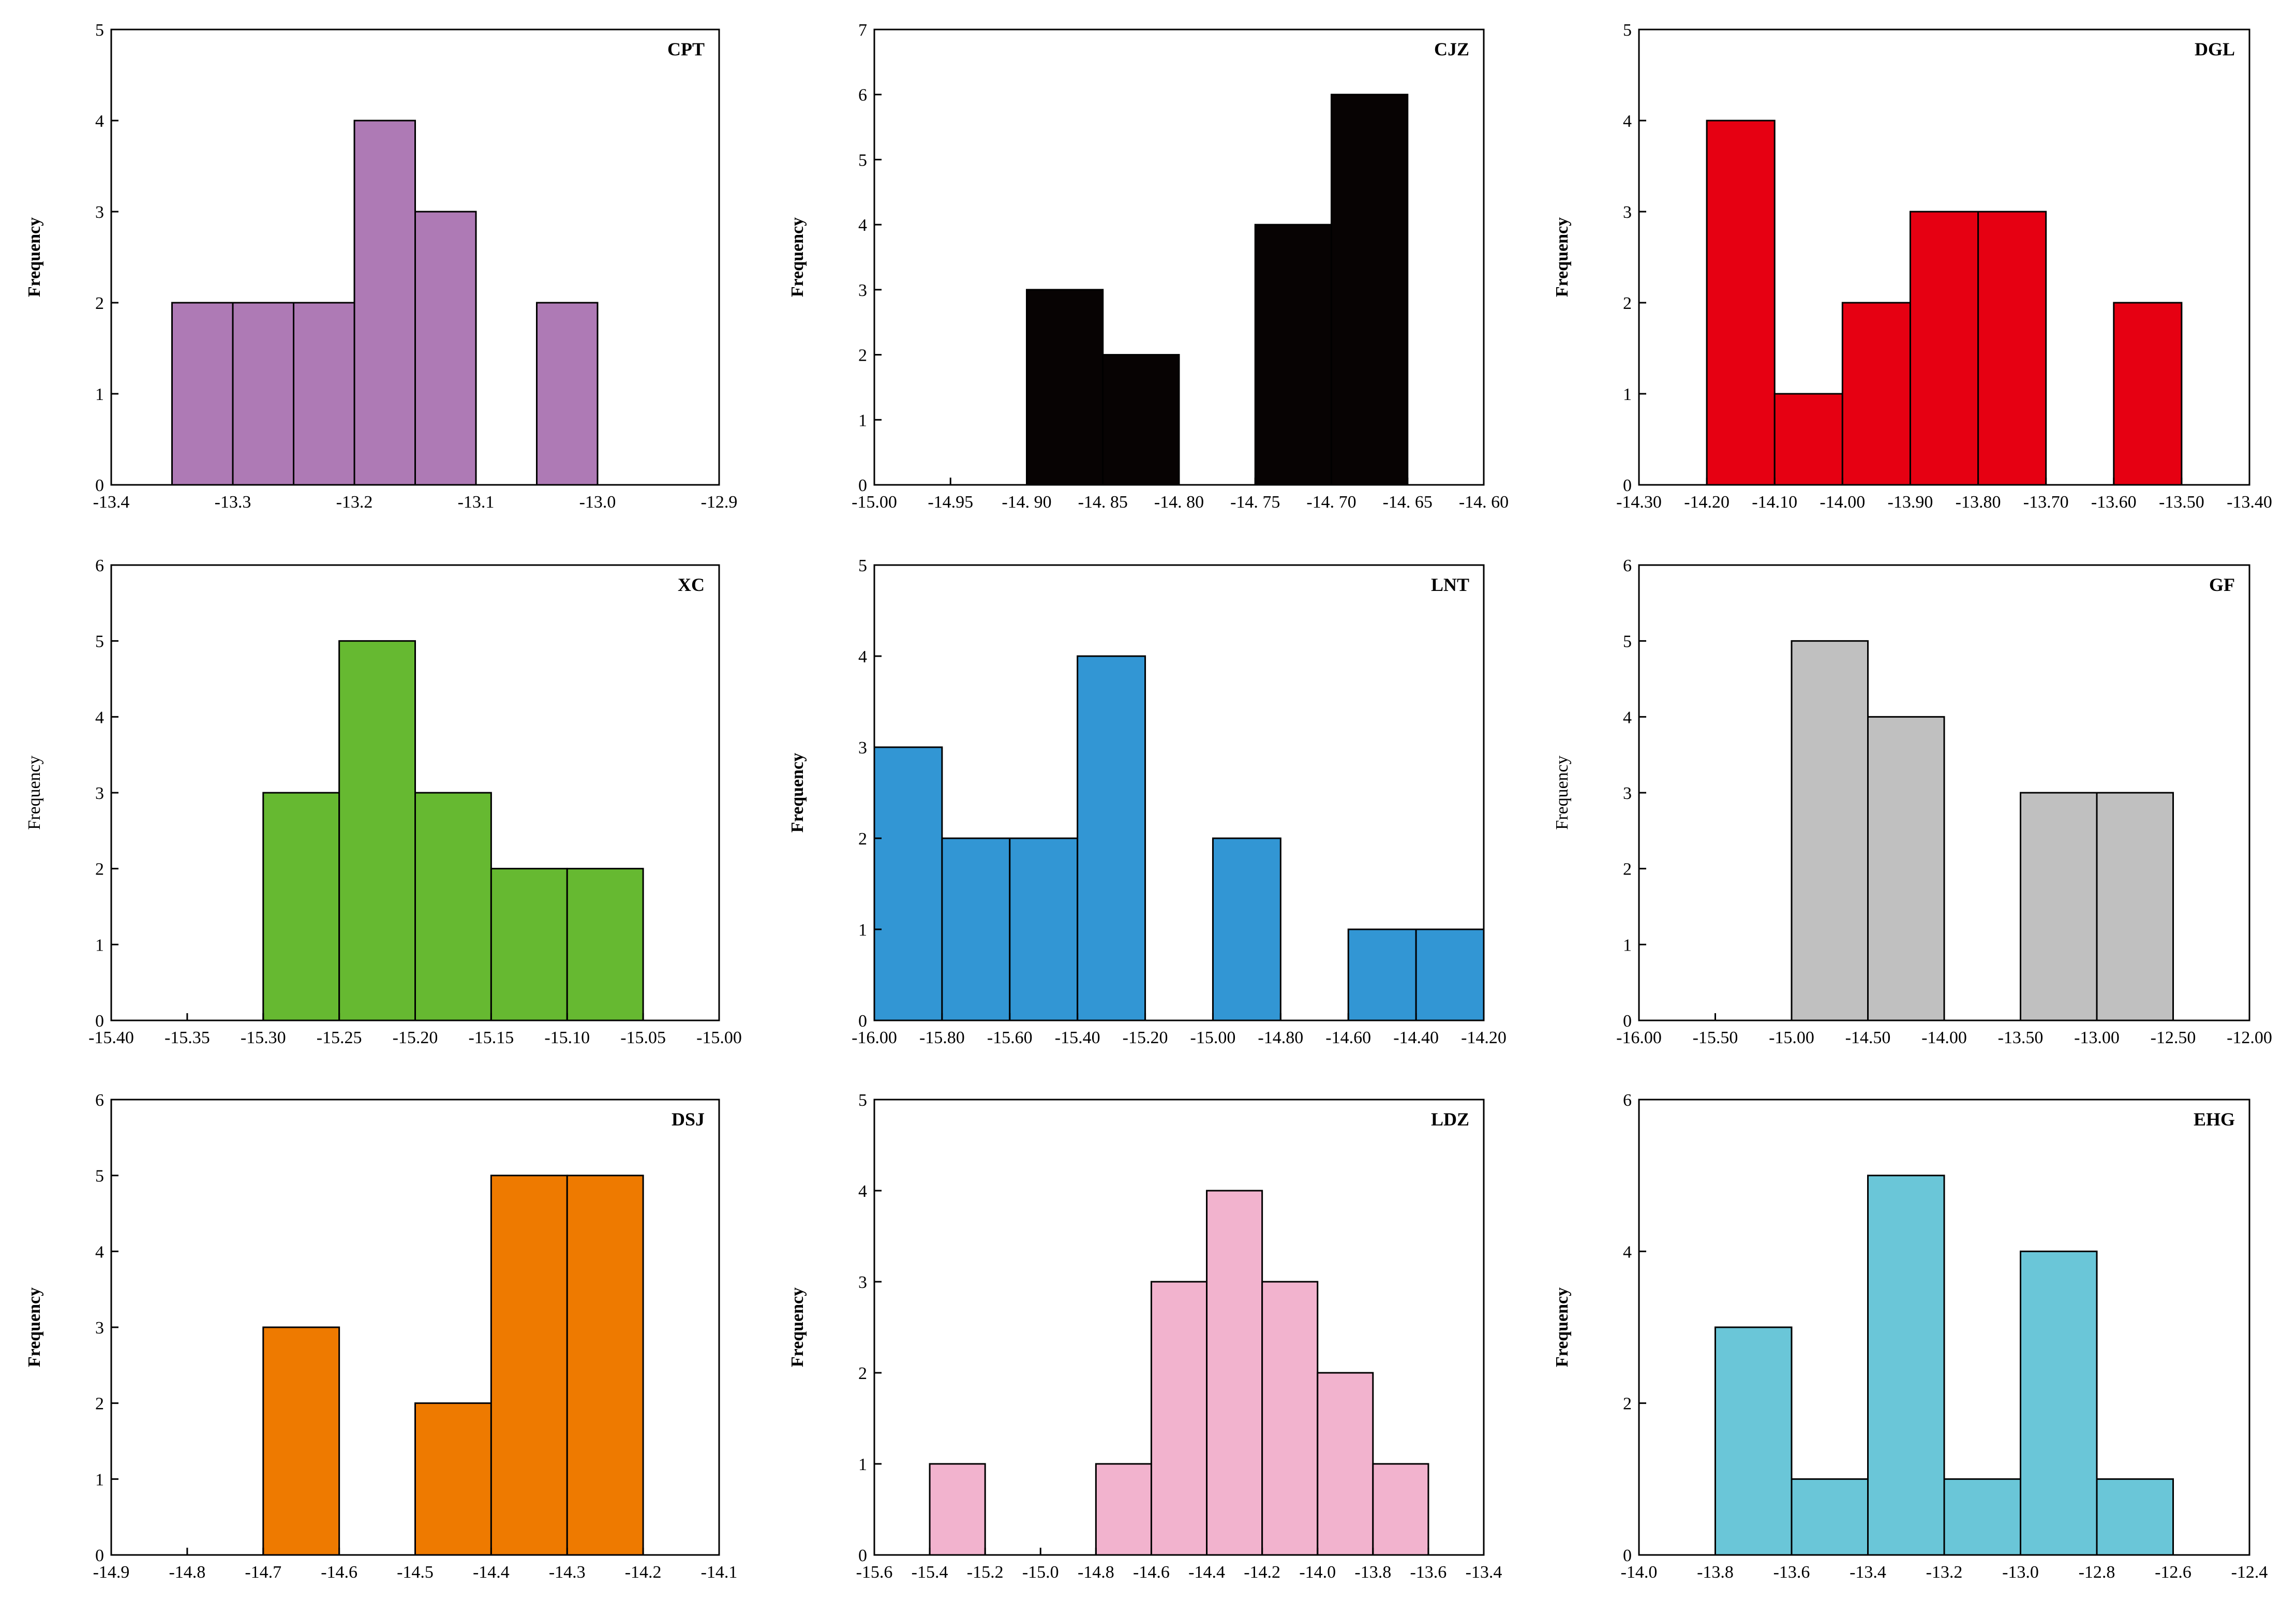  Describe the element at coordinates (862, 1022) in the screenshot. I see `y-tick-label-lnt-0: 0` at that location.